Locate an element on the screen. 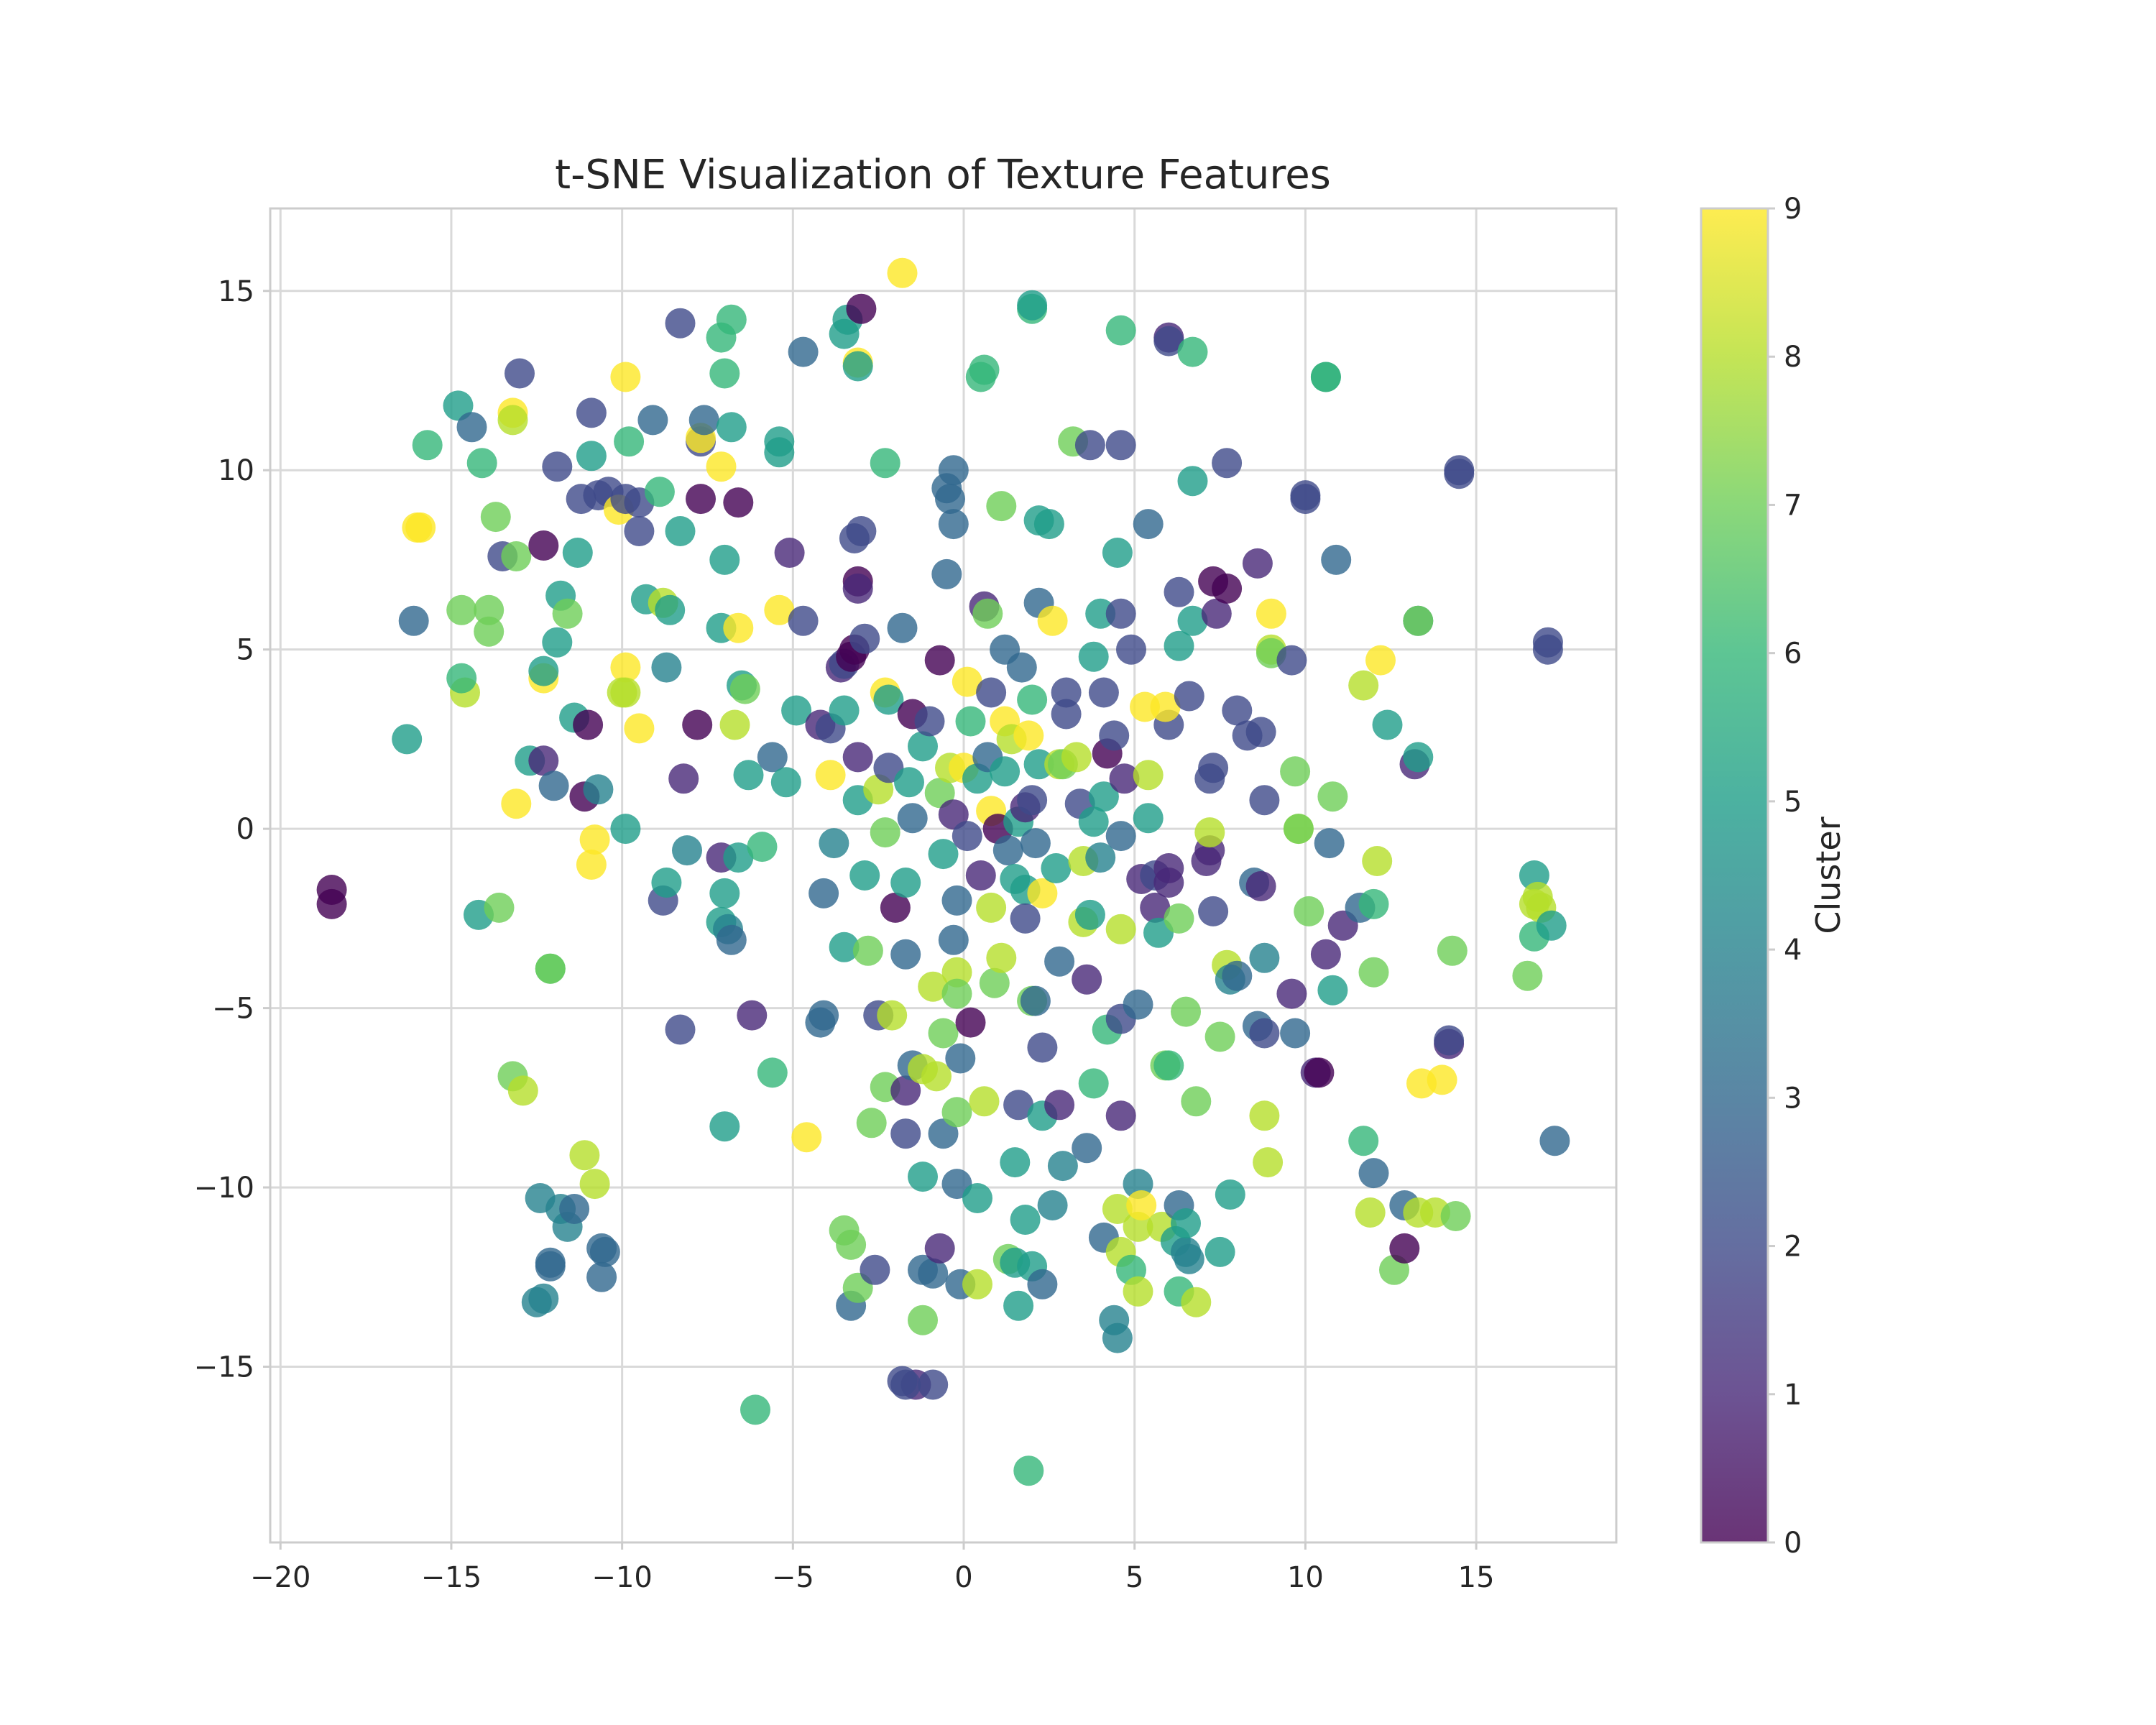  colorbar-ticks: 0 1 2 3 4 5 6 7 8 9 is located at coordinates (1785, 876).